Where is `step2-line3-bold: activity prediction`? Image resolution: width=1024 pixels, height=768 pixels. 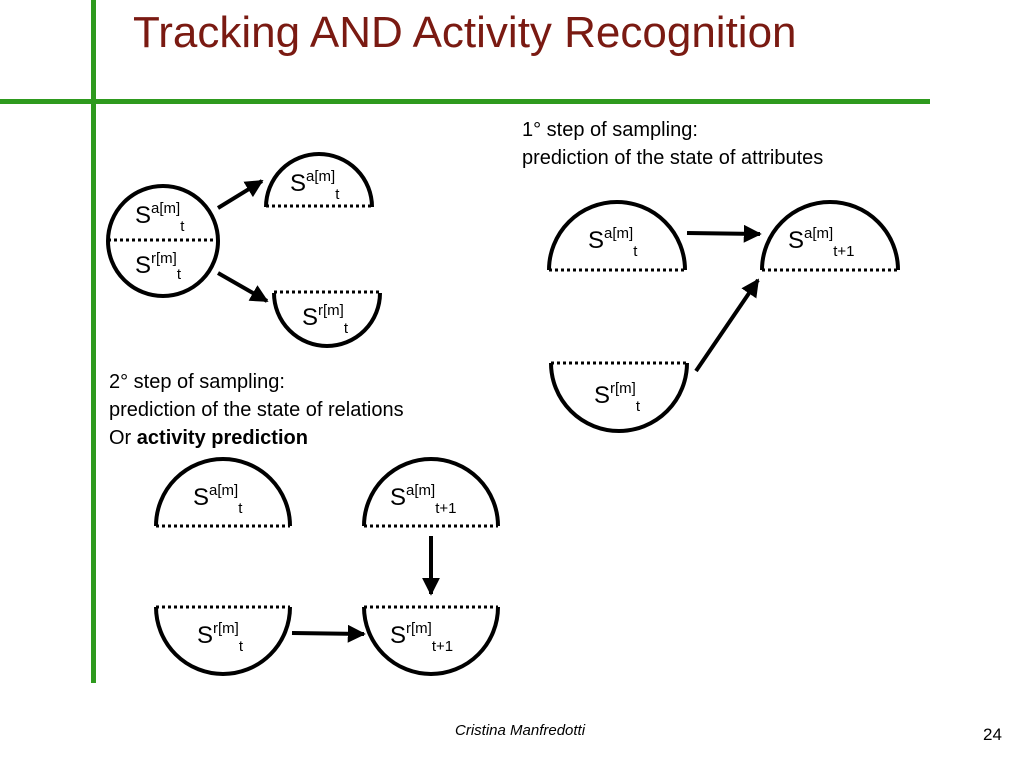 step2-line3-bold: activity prediction is located at coordinates (222, 438).